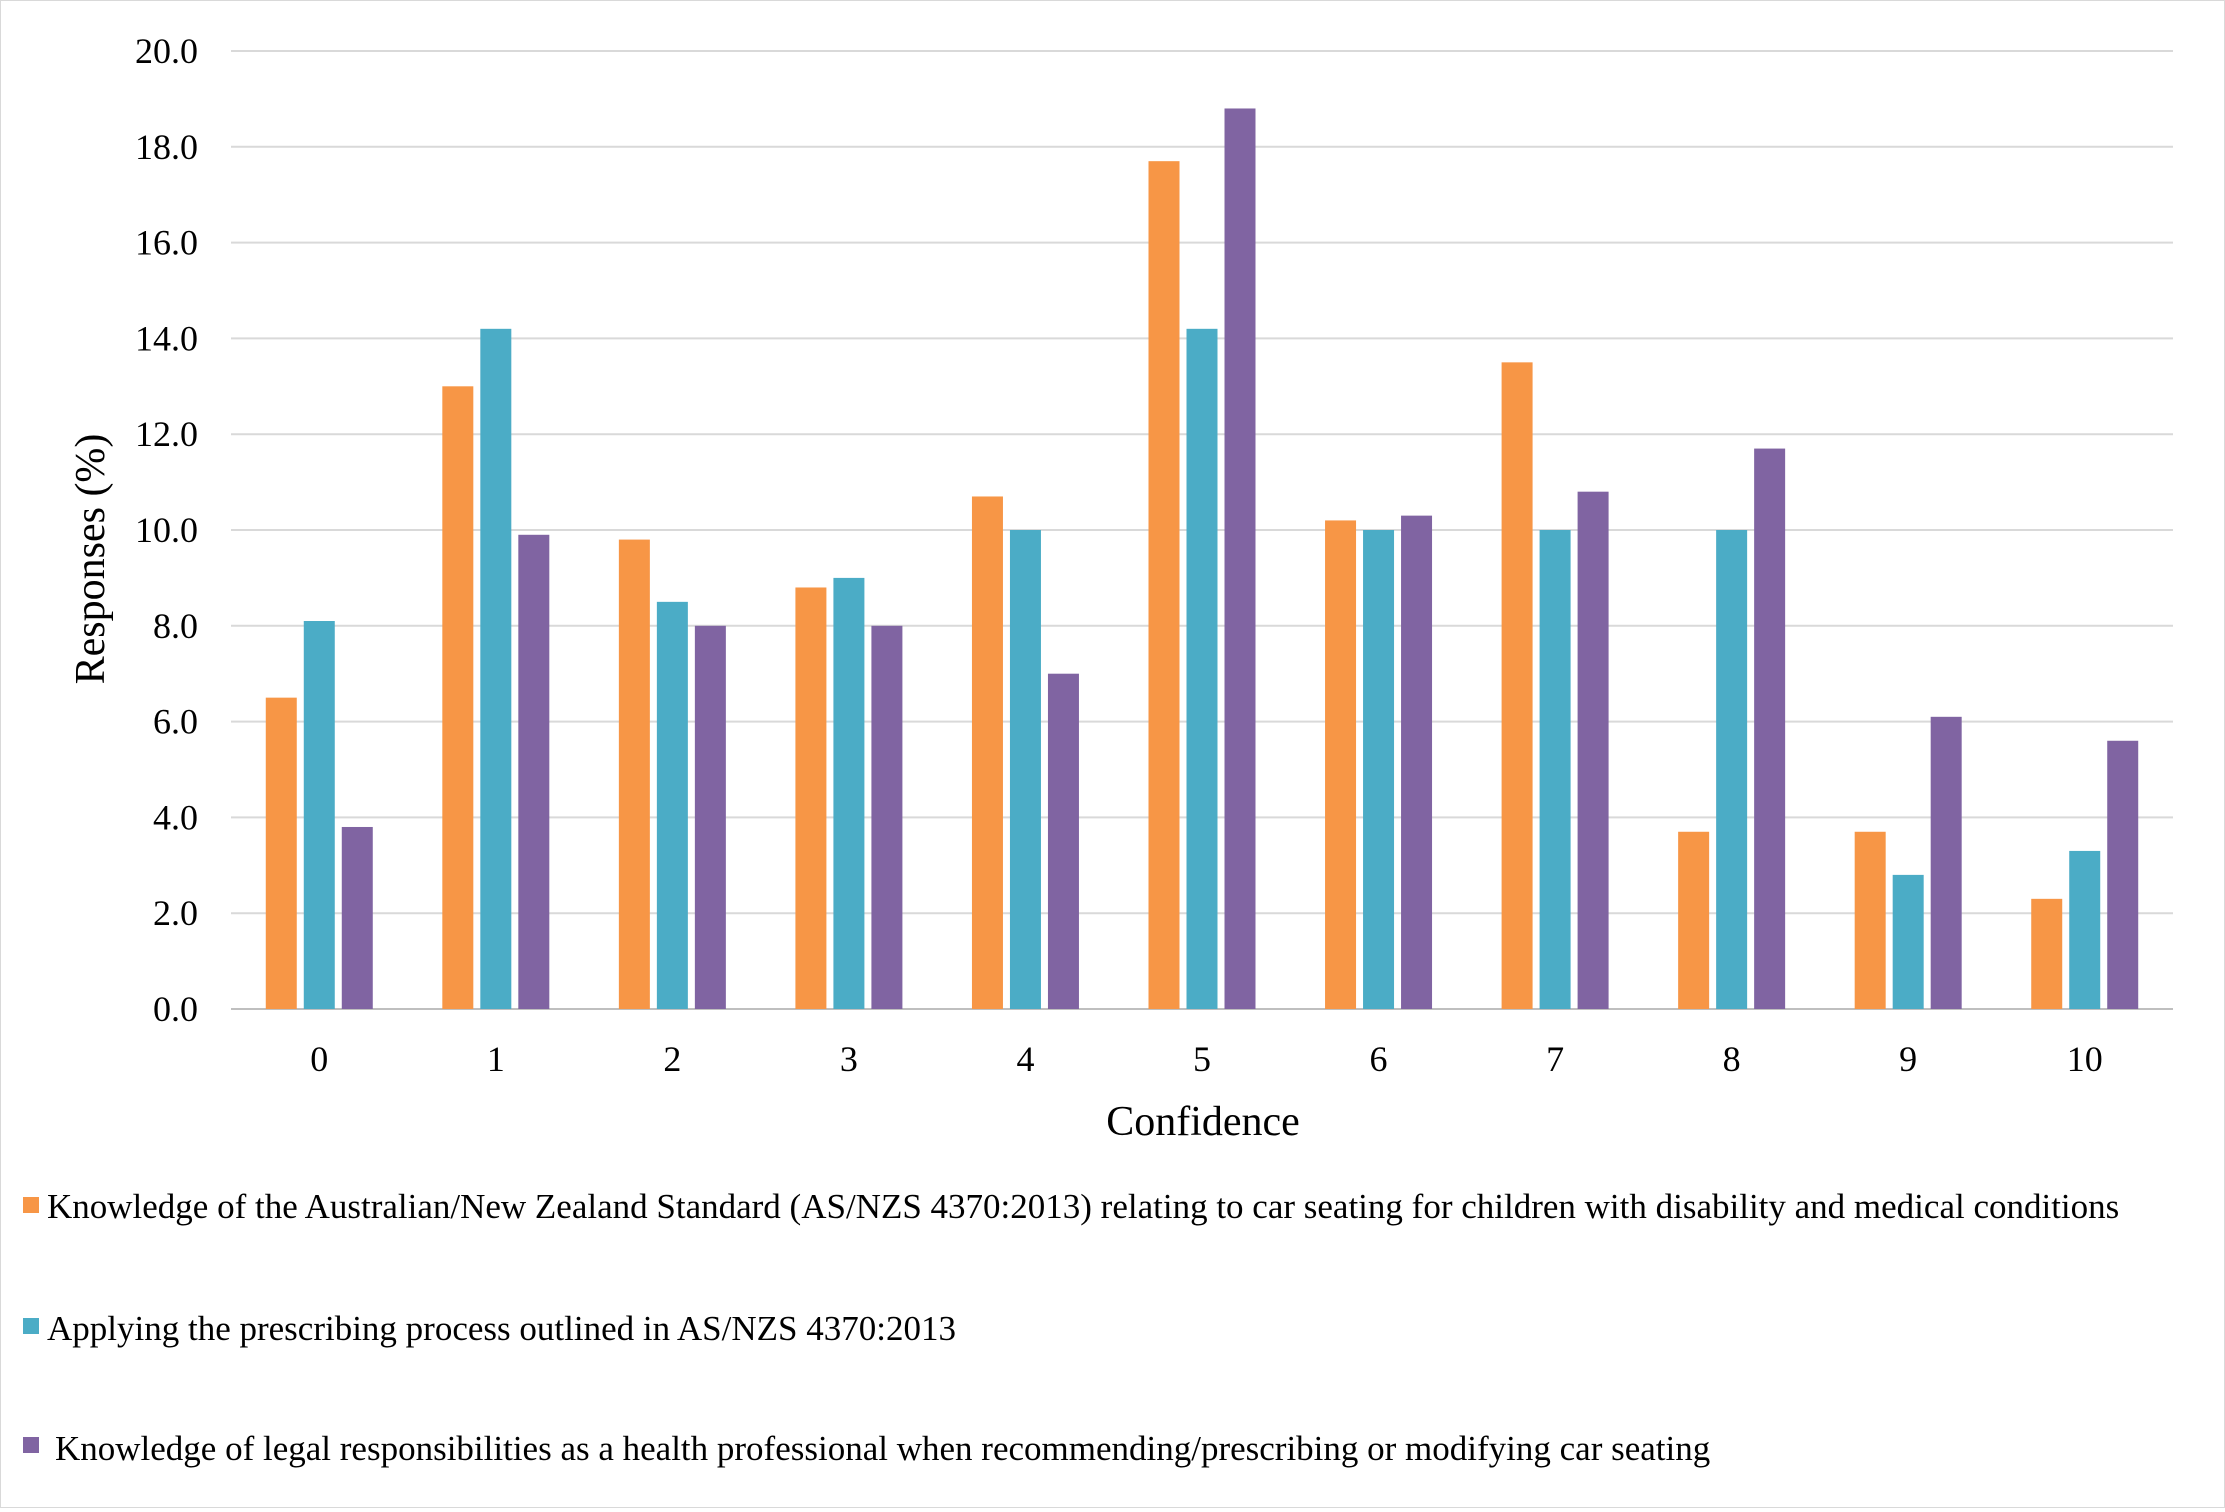  I want to click on y-tick-label: 10.0, so click(166, 530).